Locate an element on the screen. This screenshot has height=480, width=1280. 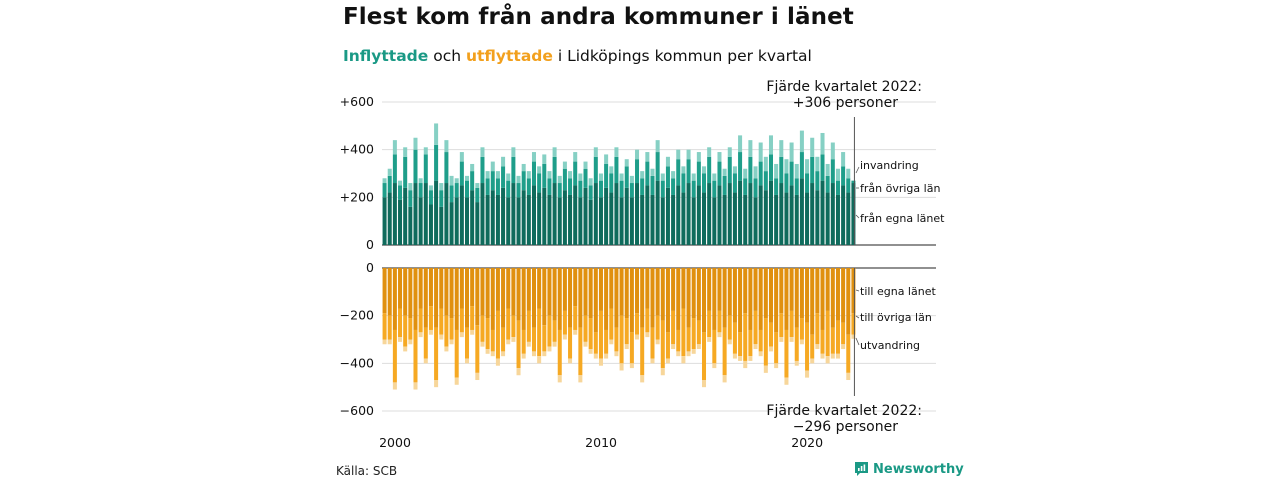
top-annotation: Fjärde kvartalet 2022: +306 personer is located at coordinates (844, 95).